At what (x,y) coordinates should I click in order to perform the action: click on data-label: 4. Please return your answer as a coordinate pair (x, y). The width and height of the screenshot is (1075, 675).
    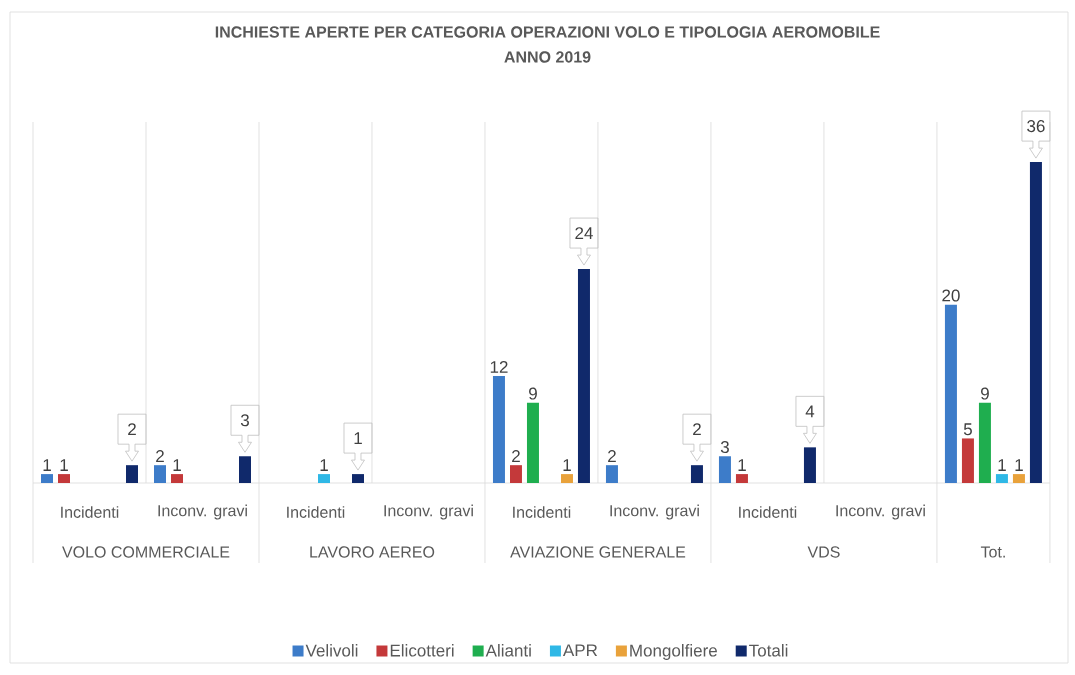
    Looking at the image, I should click on (810, 411).